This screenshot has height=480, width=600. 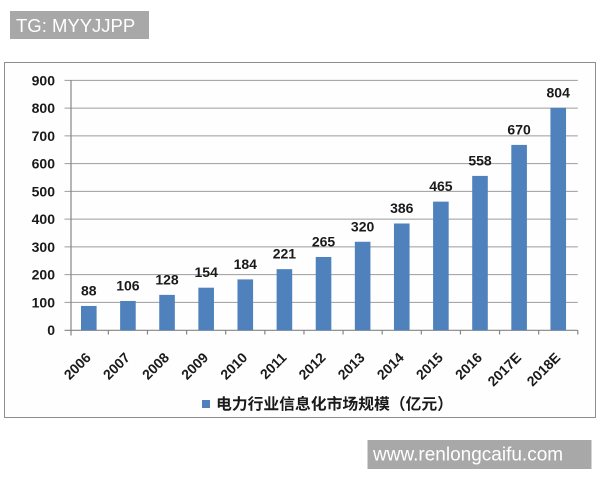 What do you see at coordinates (559, 92) in the screenshot?
I see `svg-text: 804` at bounding box center [559, 92].